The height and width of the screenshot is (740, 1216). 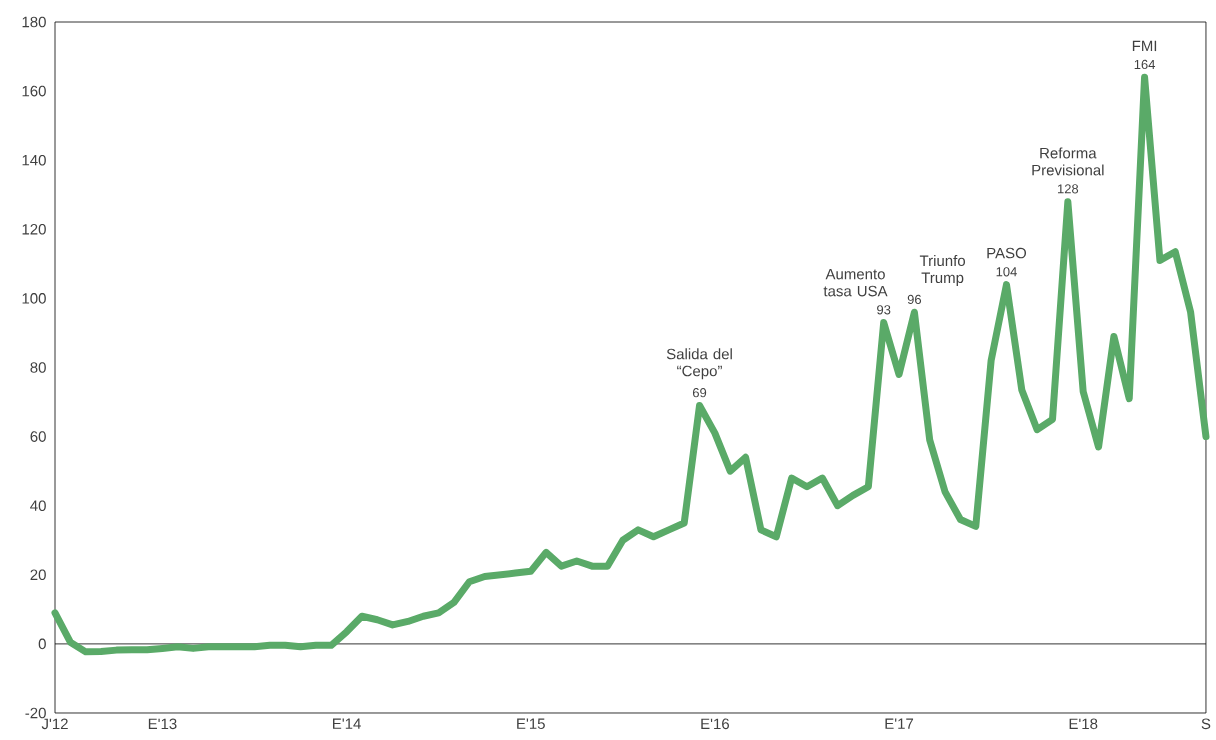 What do you see at coordinates (162, 724) in the screenshot?
I see `x-tick-label: E'13` at bounding box center [162, 724].